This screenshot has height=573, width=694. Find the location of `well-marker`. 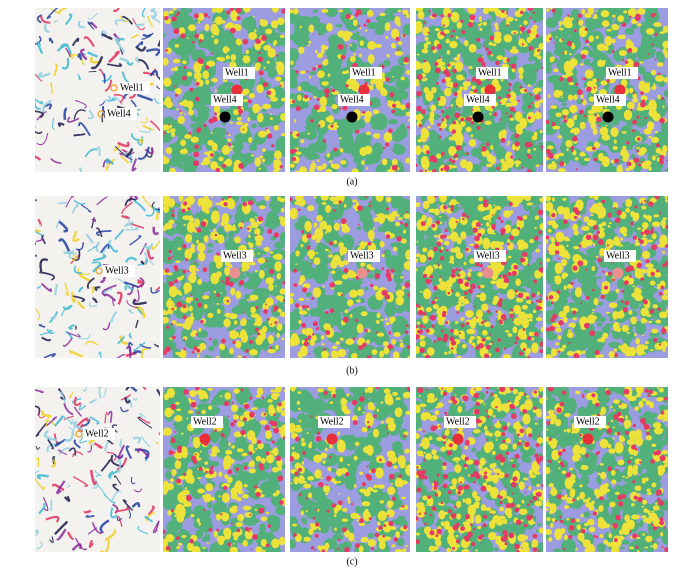

well-marker is located at coordinates (362, 273).